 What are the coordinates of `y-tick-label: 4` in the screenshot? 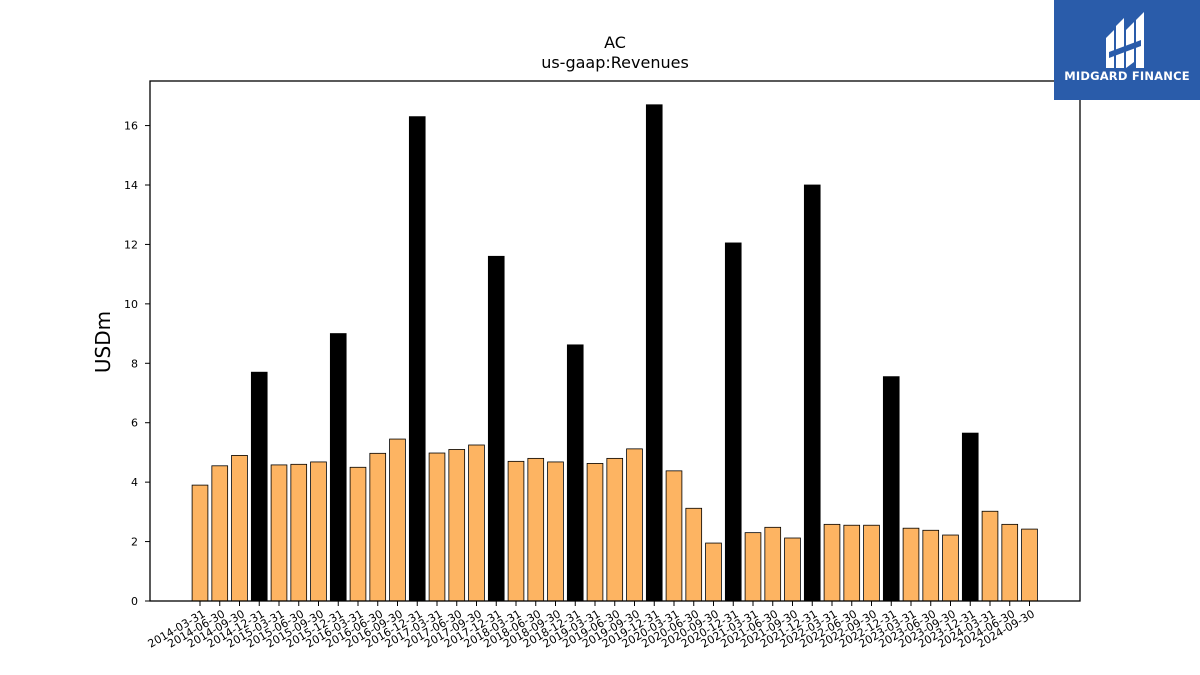 It's located at (134, 482).